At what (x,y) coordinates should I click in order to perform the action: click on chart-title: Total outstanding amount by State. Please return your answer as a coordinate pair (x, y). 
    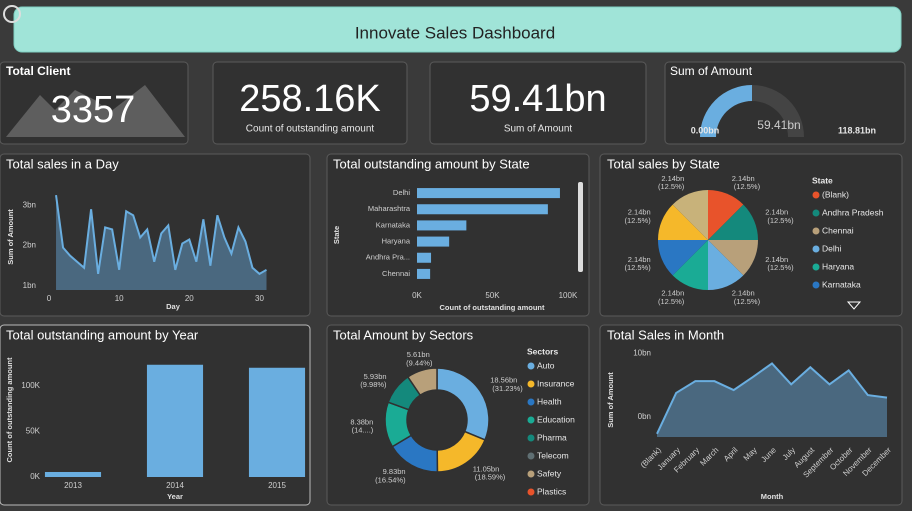
    Looking at the image, I should click on (431, 163).